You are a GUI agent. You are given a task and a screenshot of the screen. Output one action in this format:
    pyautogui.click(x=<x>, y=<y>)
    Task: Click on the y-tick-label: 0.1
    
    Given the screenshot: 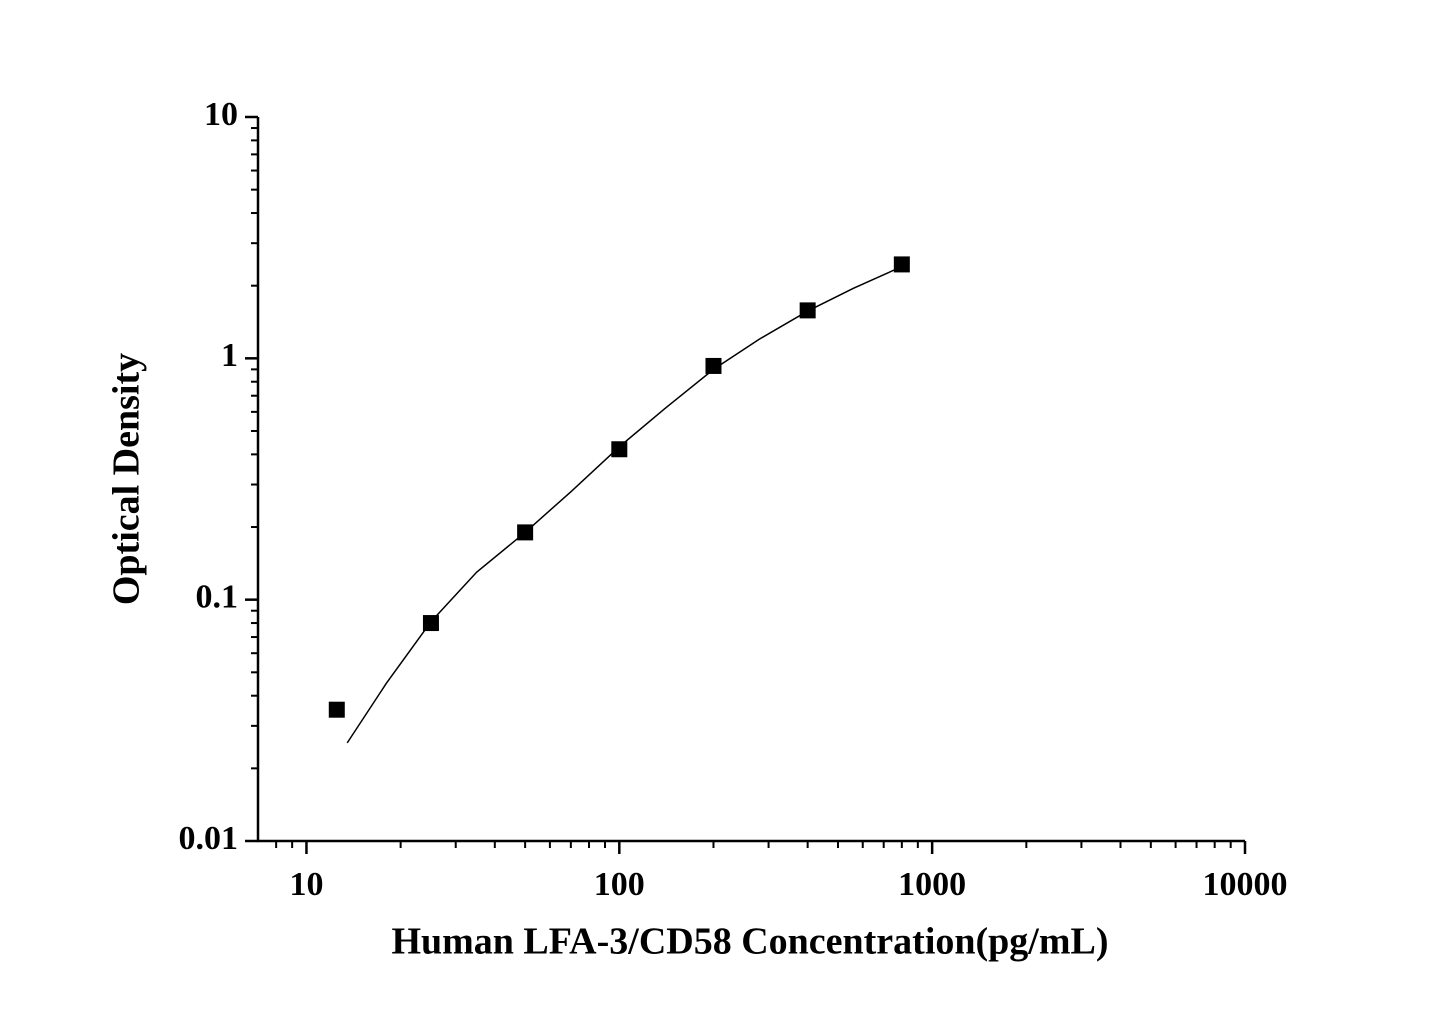 What is the action you would take?
    pyautogui.click(x=217, y=596)
    